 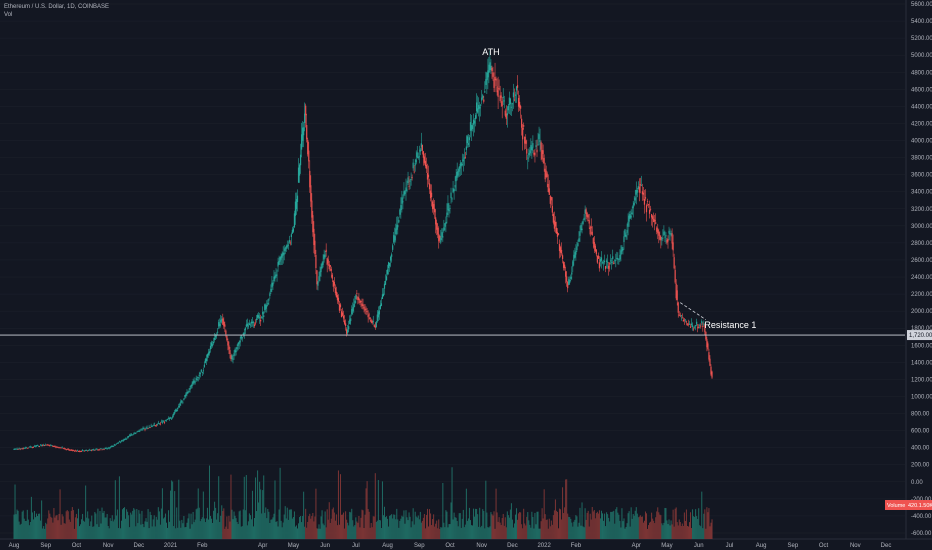 What do you see at coordinates (139, 546) in the screenshot?
I see `time-tick-label: Dec` at bounding box center [139, 546].